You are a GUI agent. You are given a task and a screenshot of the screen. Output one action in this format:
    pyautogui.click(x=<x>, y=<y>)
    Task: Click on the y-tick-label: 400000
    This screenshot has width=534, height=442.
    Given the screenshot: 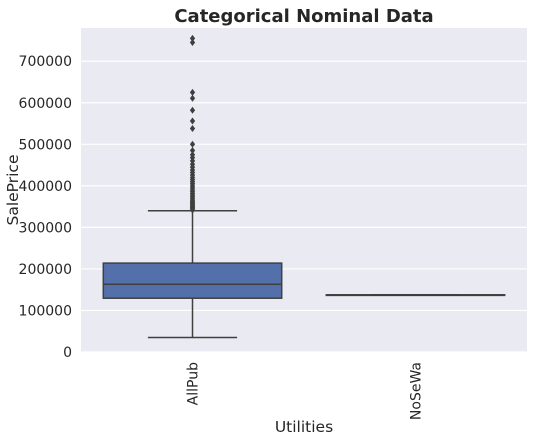 What is the action you would take?
    pyautogui.click(x=45, y=187)
    